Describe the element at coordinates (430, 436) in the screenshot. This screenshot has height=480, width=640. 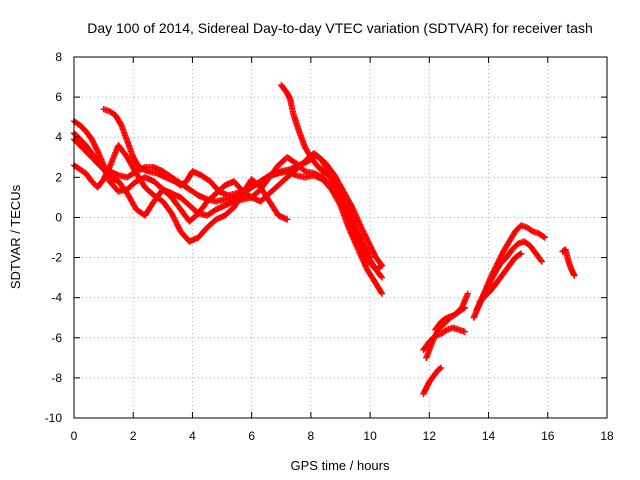
I see `x-tick-label: 12` at that location.